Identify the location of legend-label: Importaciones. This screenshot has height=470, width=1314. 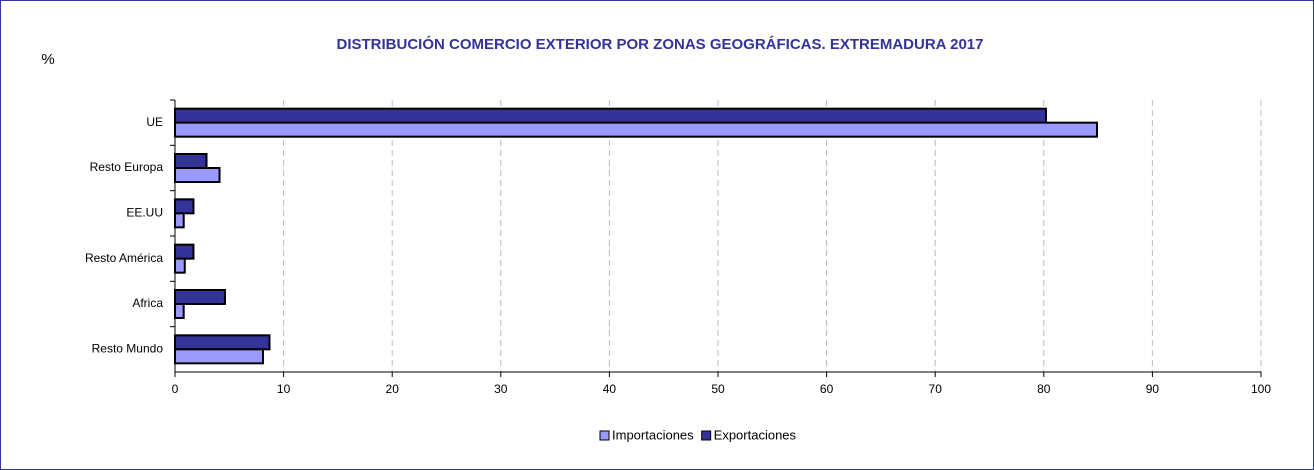
(653, 434).